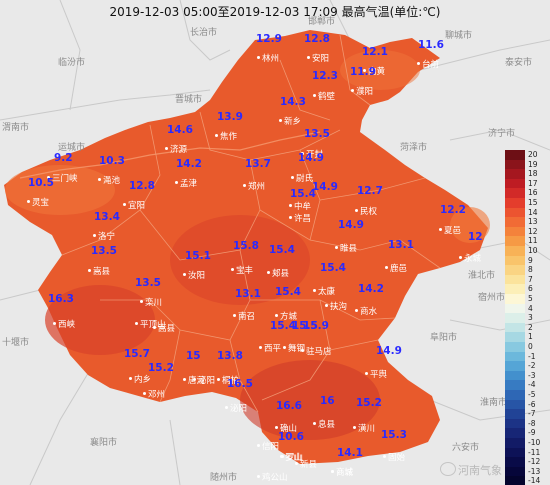 The width and height of the screenshot is (550, 485). What do you see at coordinates (534, 462) in the screenshot?
I see `legend-label: -12` at bounding box center [534, 462].